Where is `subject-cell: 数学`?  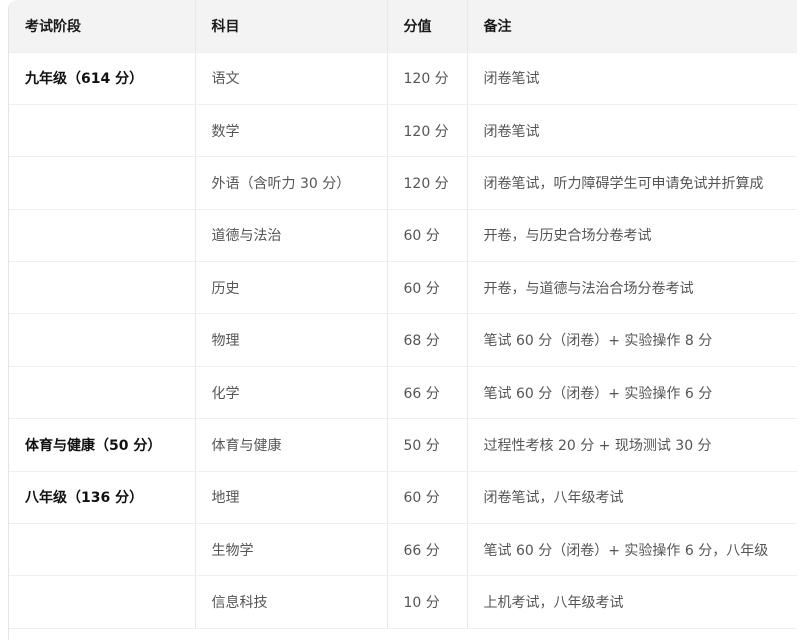 subject-cell: 数学 is located at coordinates (291, 131).